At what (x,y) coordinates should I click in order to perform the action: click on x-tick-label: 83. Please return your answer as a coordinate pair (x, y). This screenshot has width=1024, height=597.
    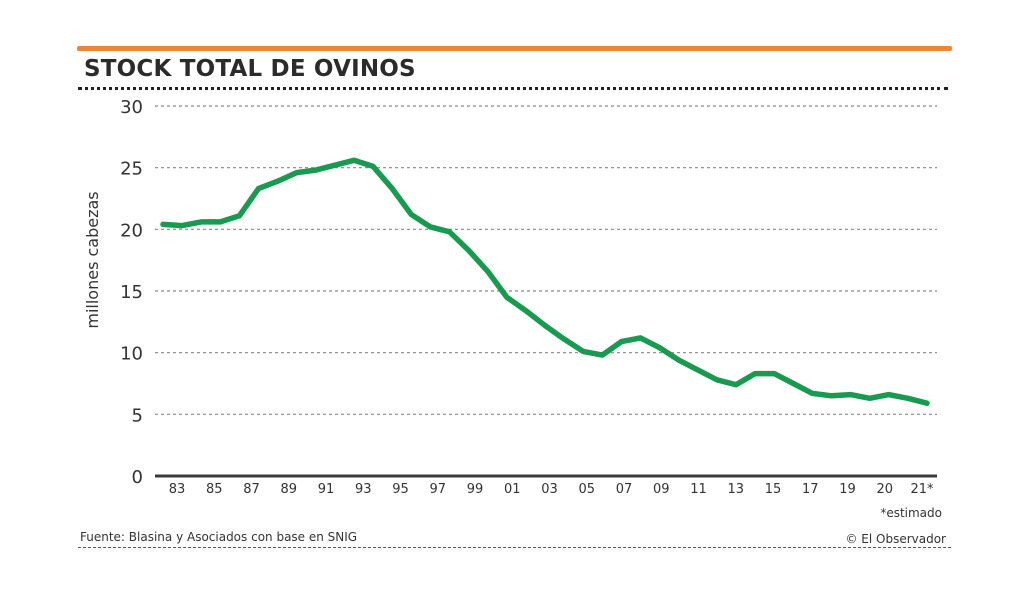
    Looking at the image, I should click on (177, 489).